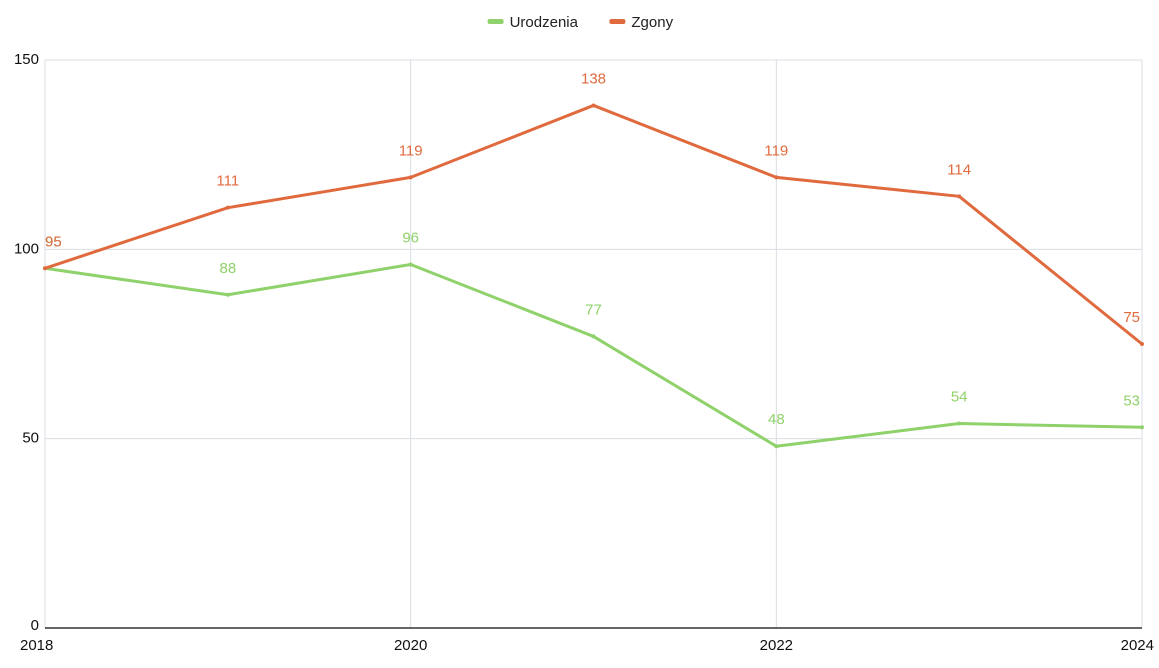 The height and width of the screenshot is (668, 1159). I want to click on data-label: 53, so click(1131, 400).